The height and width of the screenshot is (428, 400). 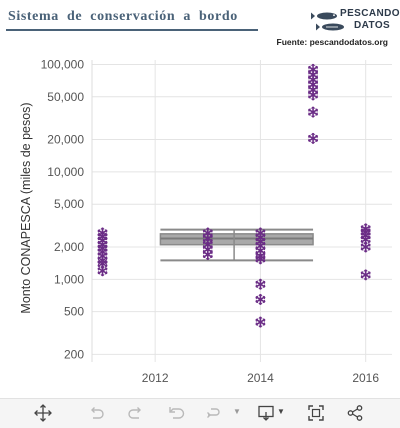 I want to click on logo-line-1: PESCANDO, so click(x=370, y=13).